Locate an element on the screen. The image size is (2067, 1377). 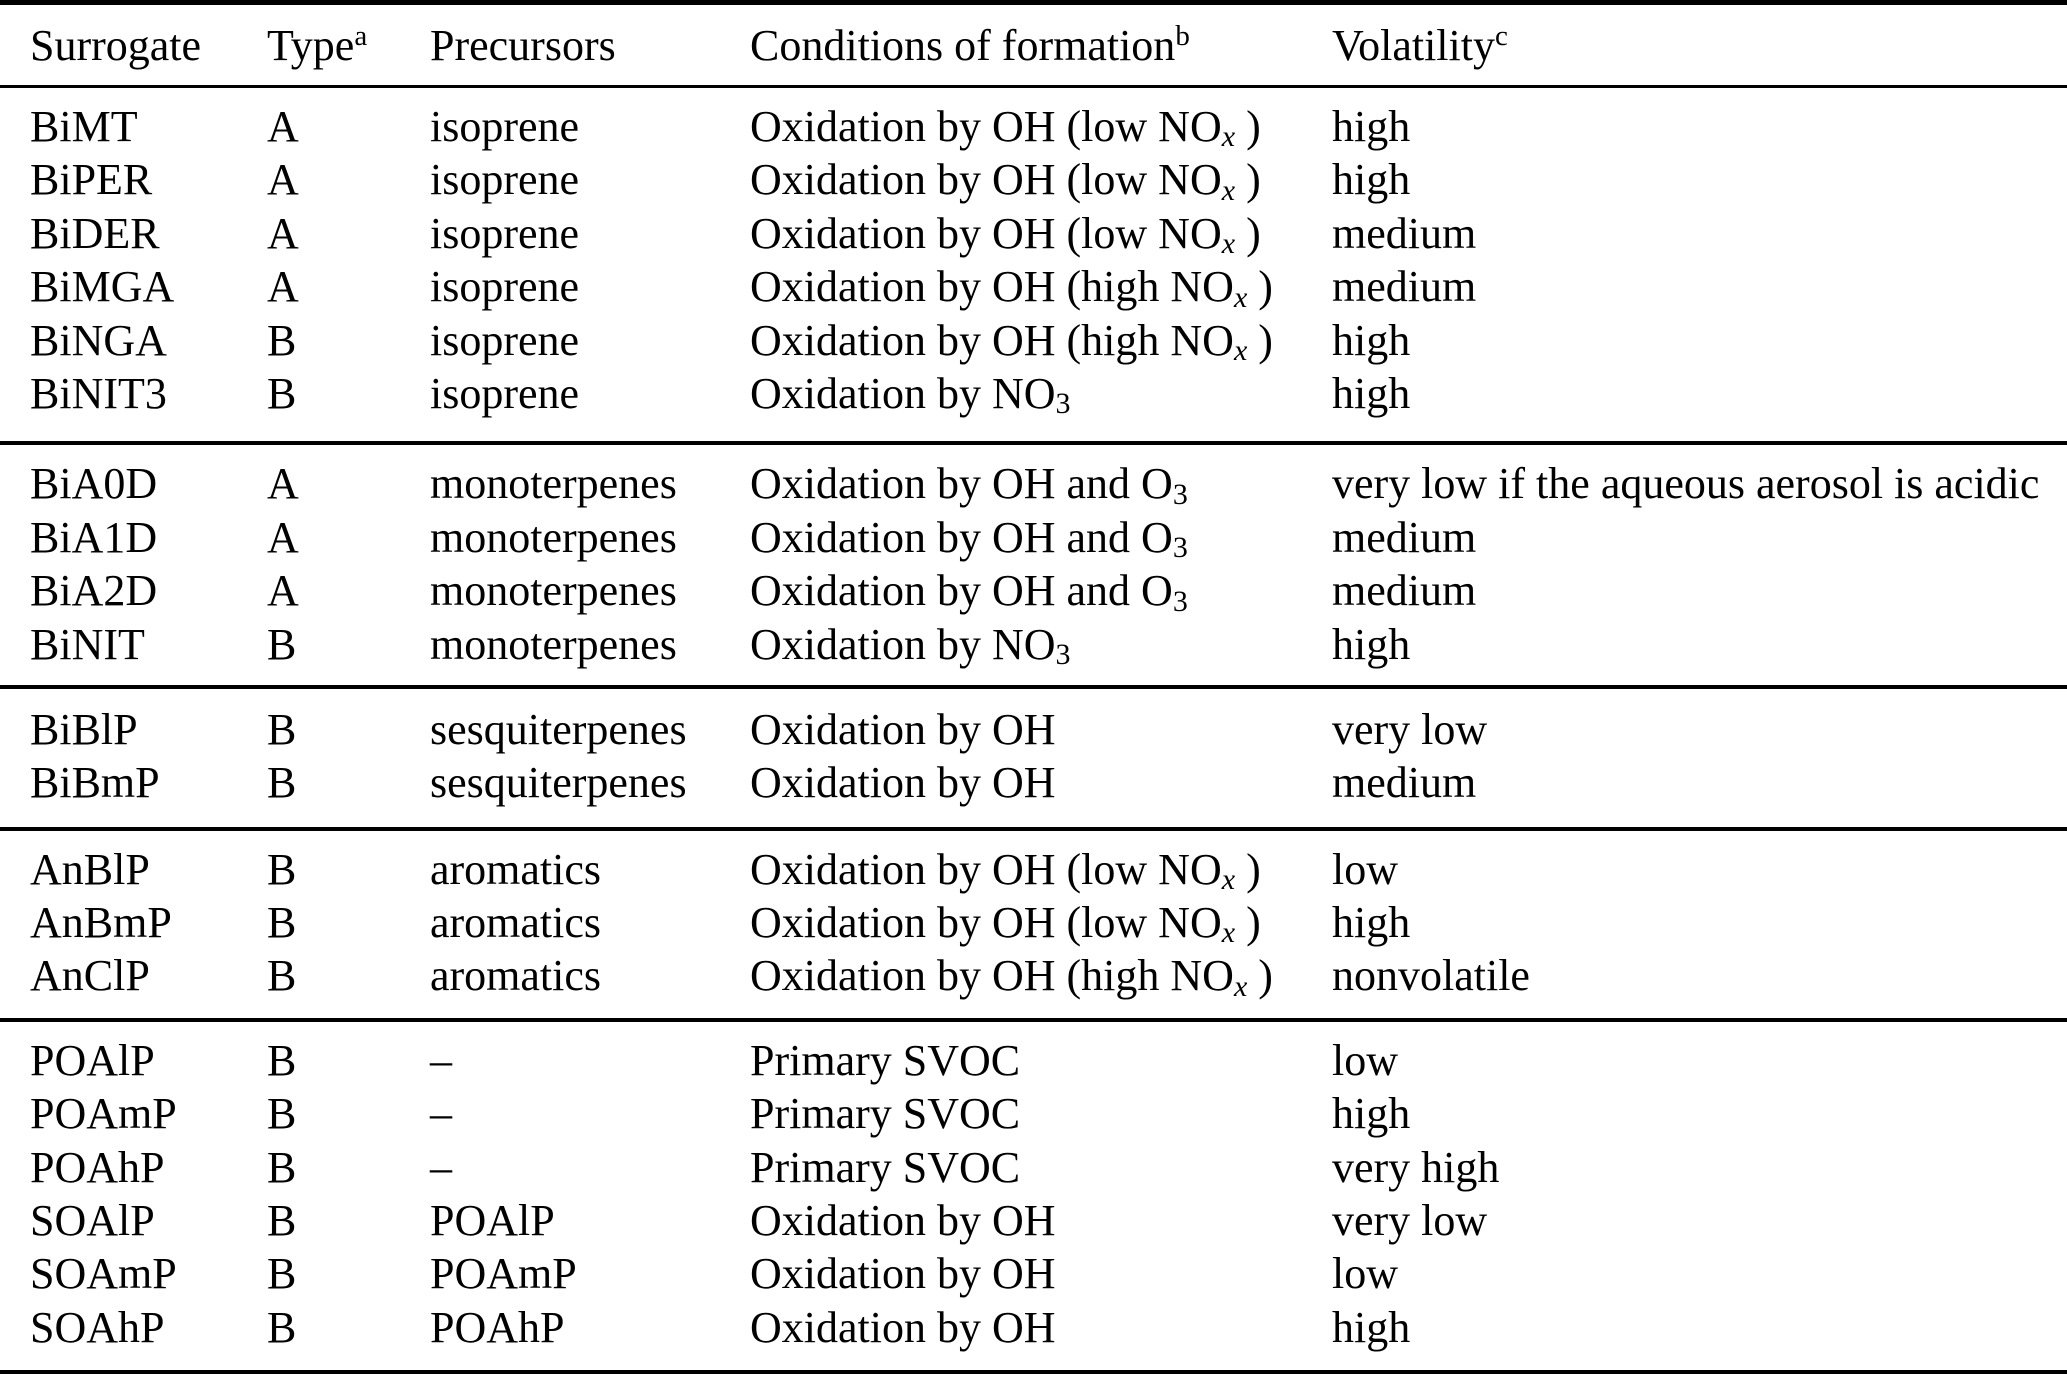
cell-surrogate: BiMT is located at coordinates (84, 126).